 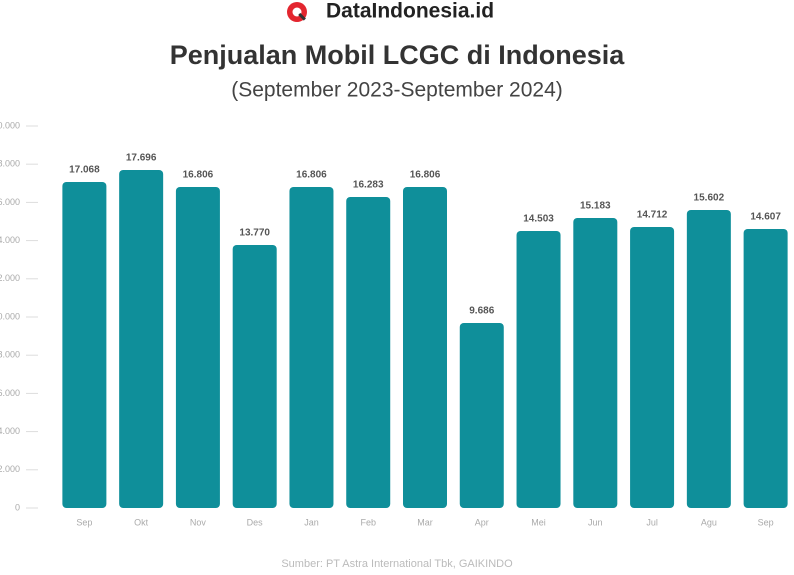 I want to click on y-tick-label: 18.000, so click(x=10, y=164).